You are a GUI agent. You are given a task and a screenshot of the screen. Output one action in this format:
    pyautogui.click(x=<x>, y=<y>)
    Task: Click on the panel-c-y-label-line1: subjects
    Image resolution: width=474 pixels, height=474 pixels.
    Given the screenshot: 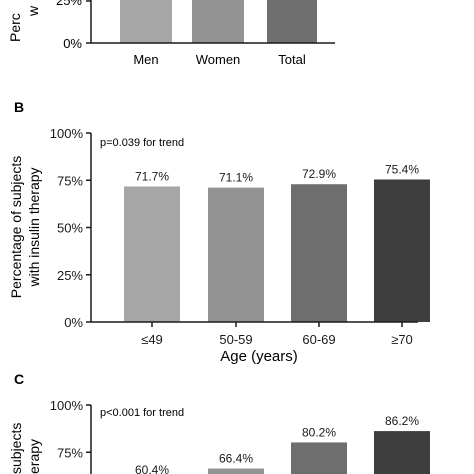 What is the action you would take?
    pyautogui.click(x=16, y=448)
    